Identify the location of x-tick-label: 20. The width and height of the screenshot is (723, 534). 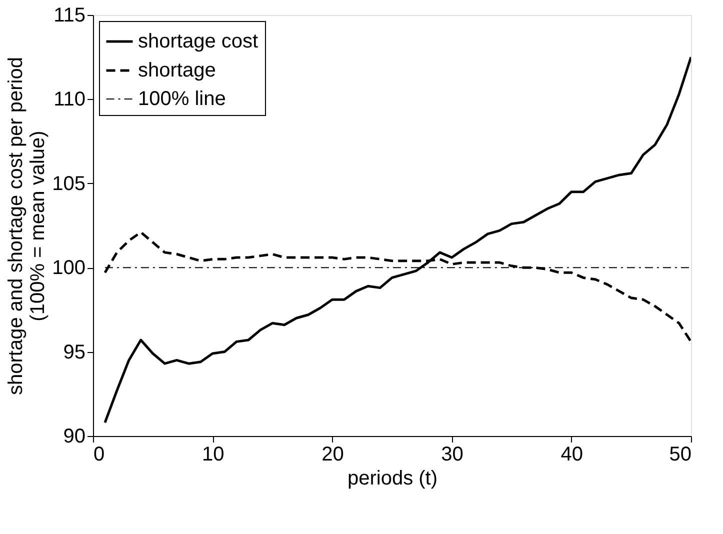
(333, 455).